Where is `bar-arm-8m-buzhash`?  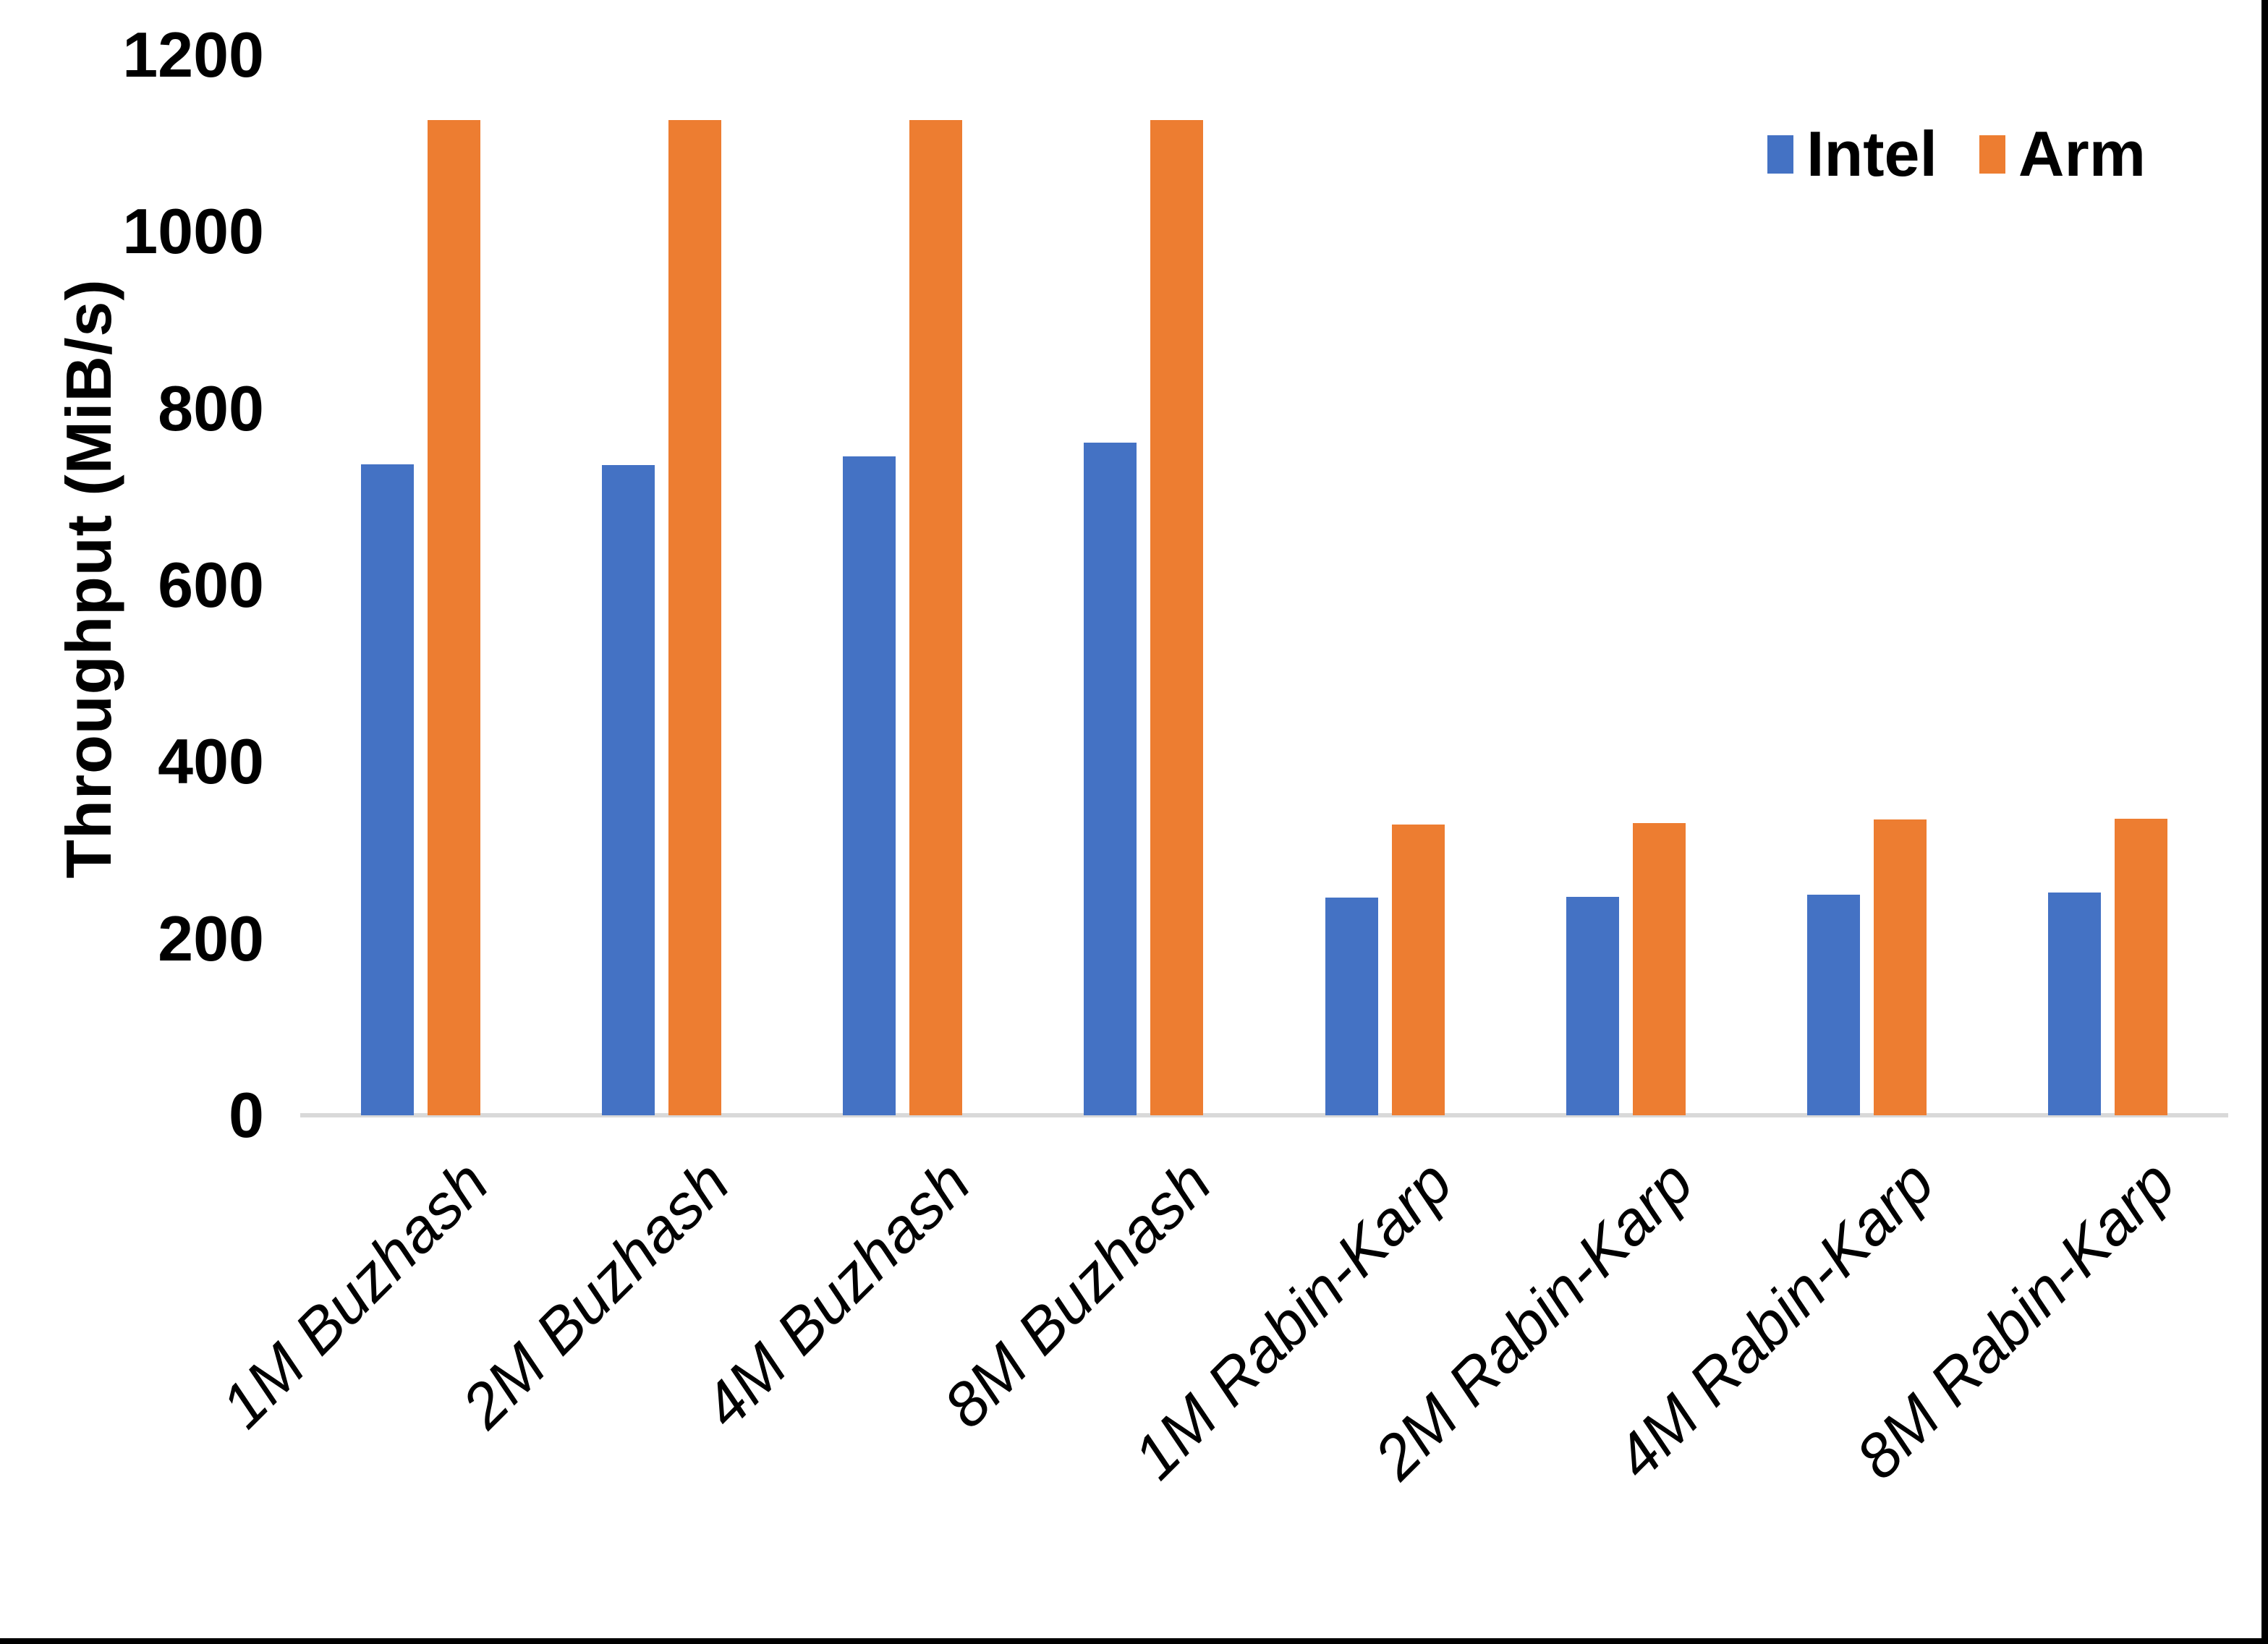 bar-arm-8m-buzhash is located at coordinates (1176, 617).